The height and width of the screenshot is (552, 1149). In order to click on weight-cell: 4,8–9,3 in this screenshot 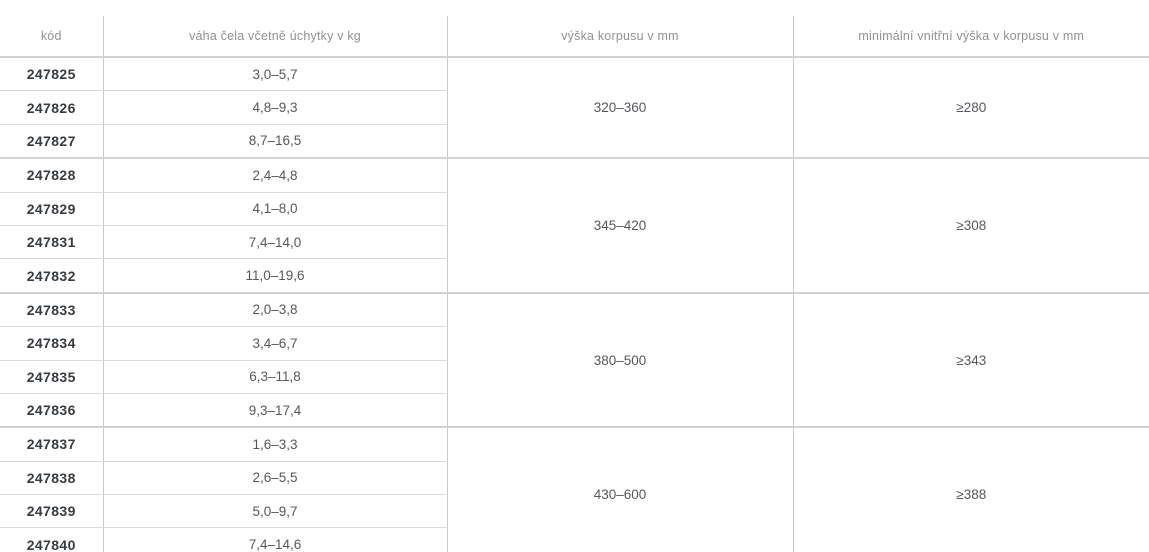, I will do `click(275, 107)`.